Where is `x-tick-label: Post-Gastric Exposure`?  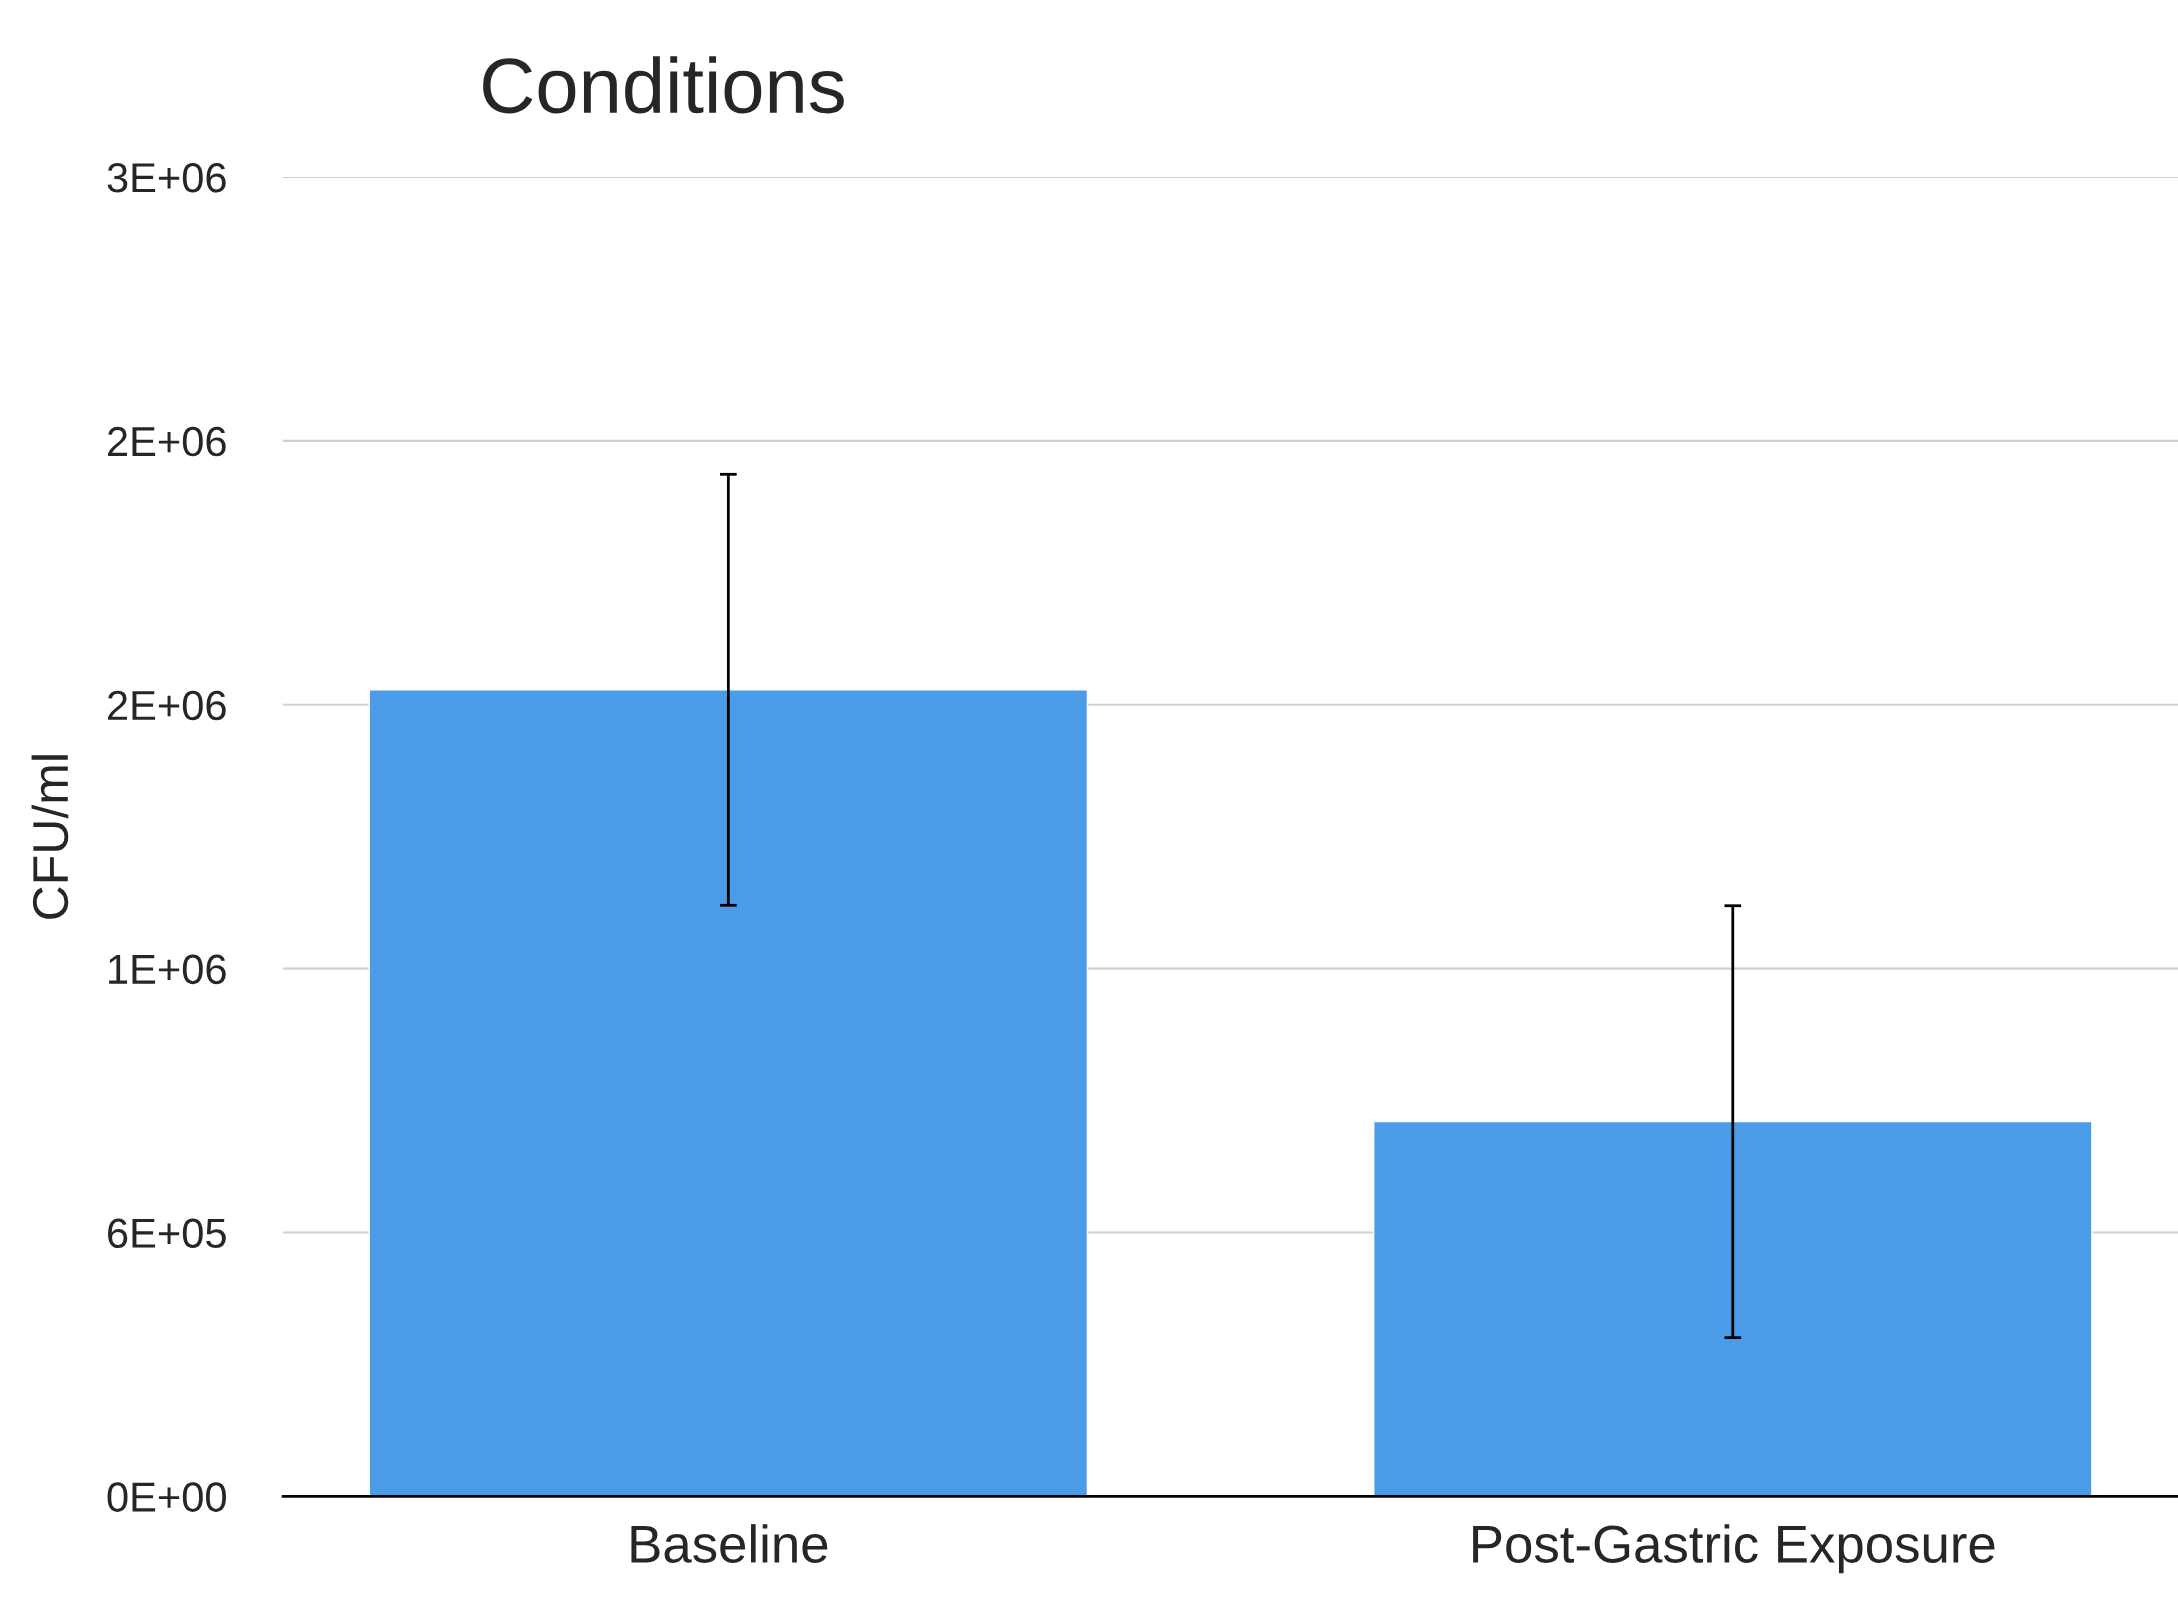
x-tick-label: Post-Gastric Exposure is located at coordinates (1734, 1549).